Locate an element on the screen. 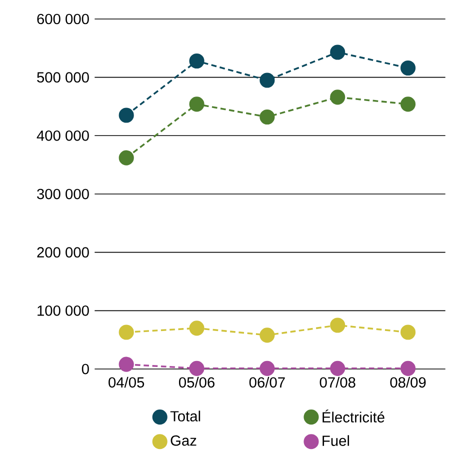 The image size is (456, 473). y-tick-label: 600 000 is located at coordinates (63, 19).